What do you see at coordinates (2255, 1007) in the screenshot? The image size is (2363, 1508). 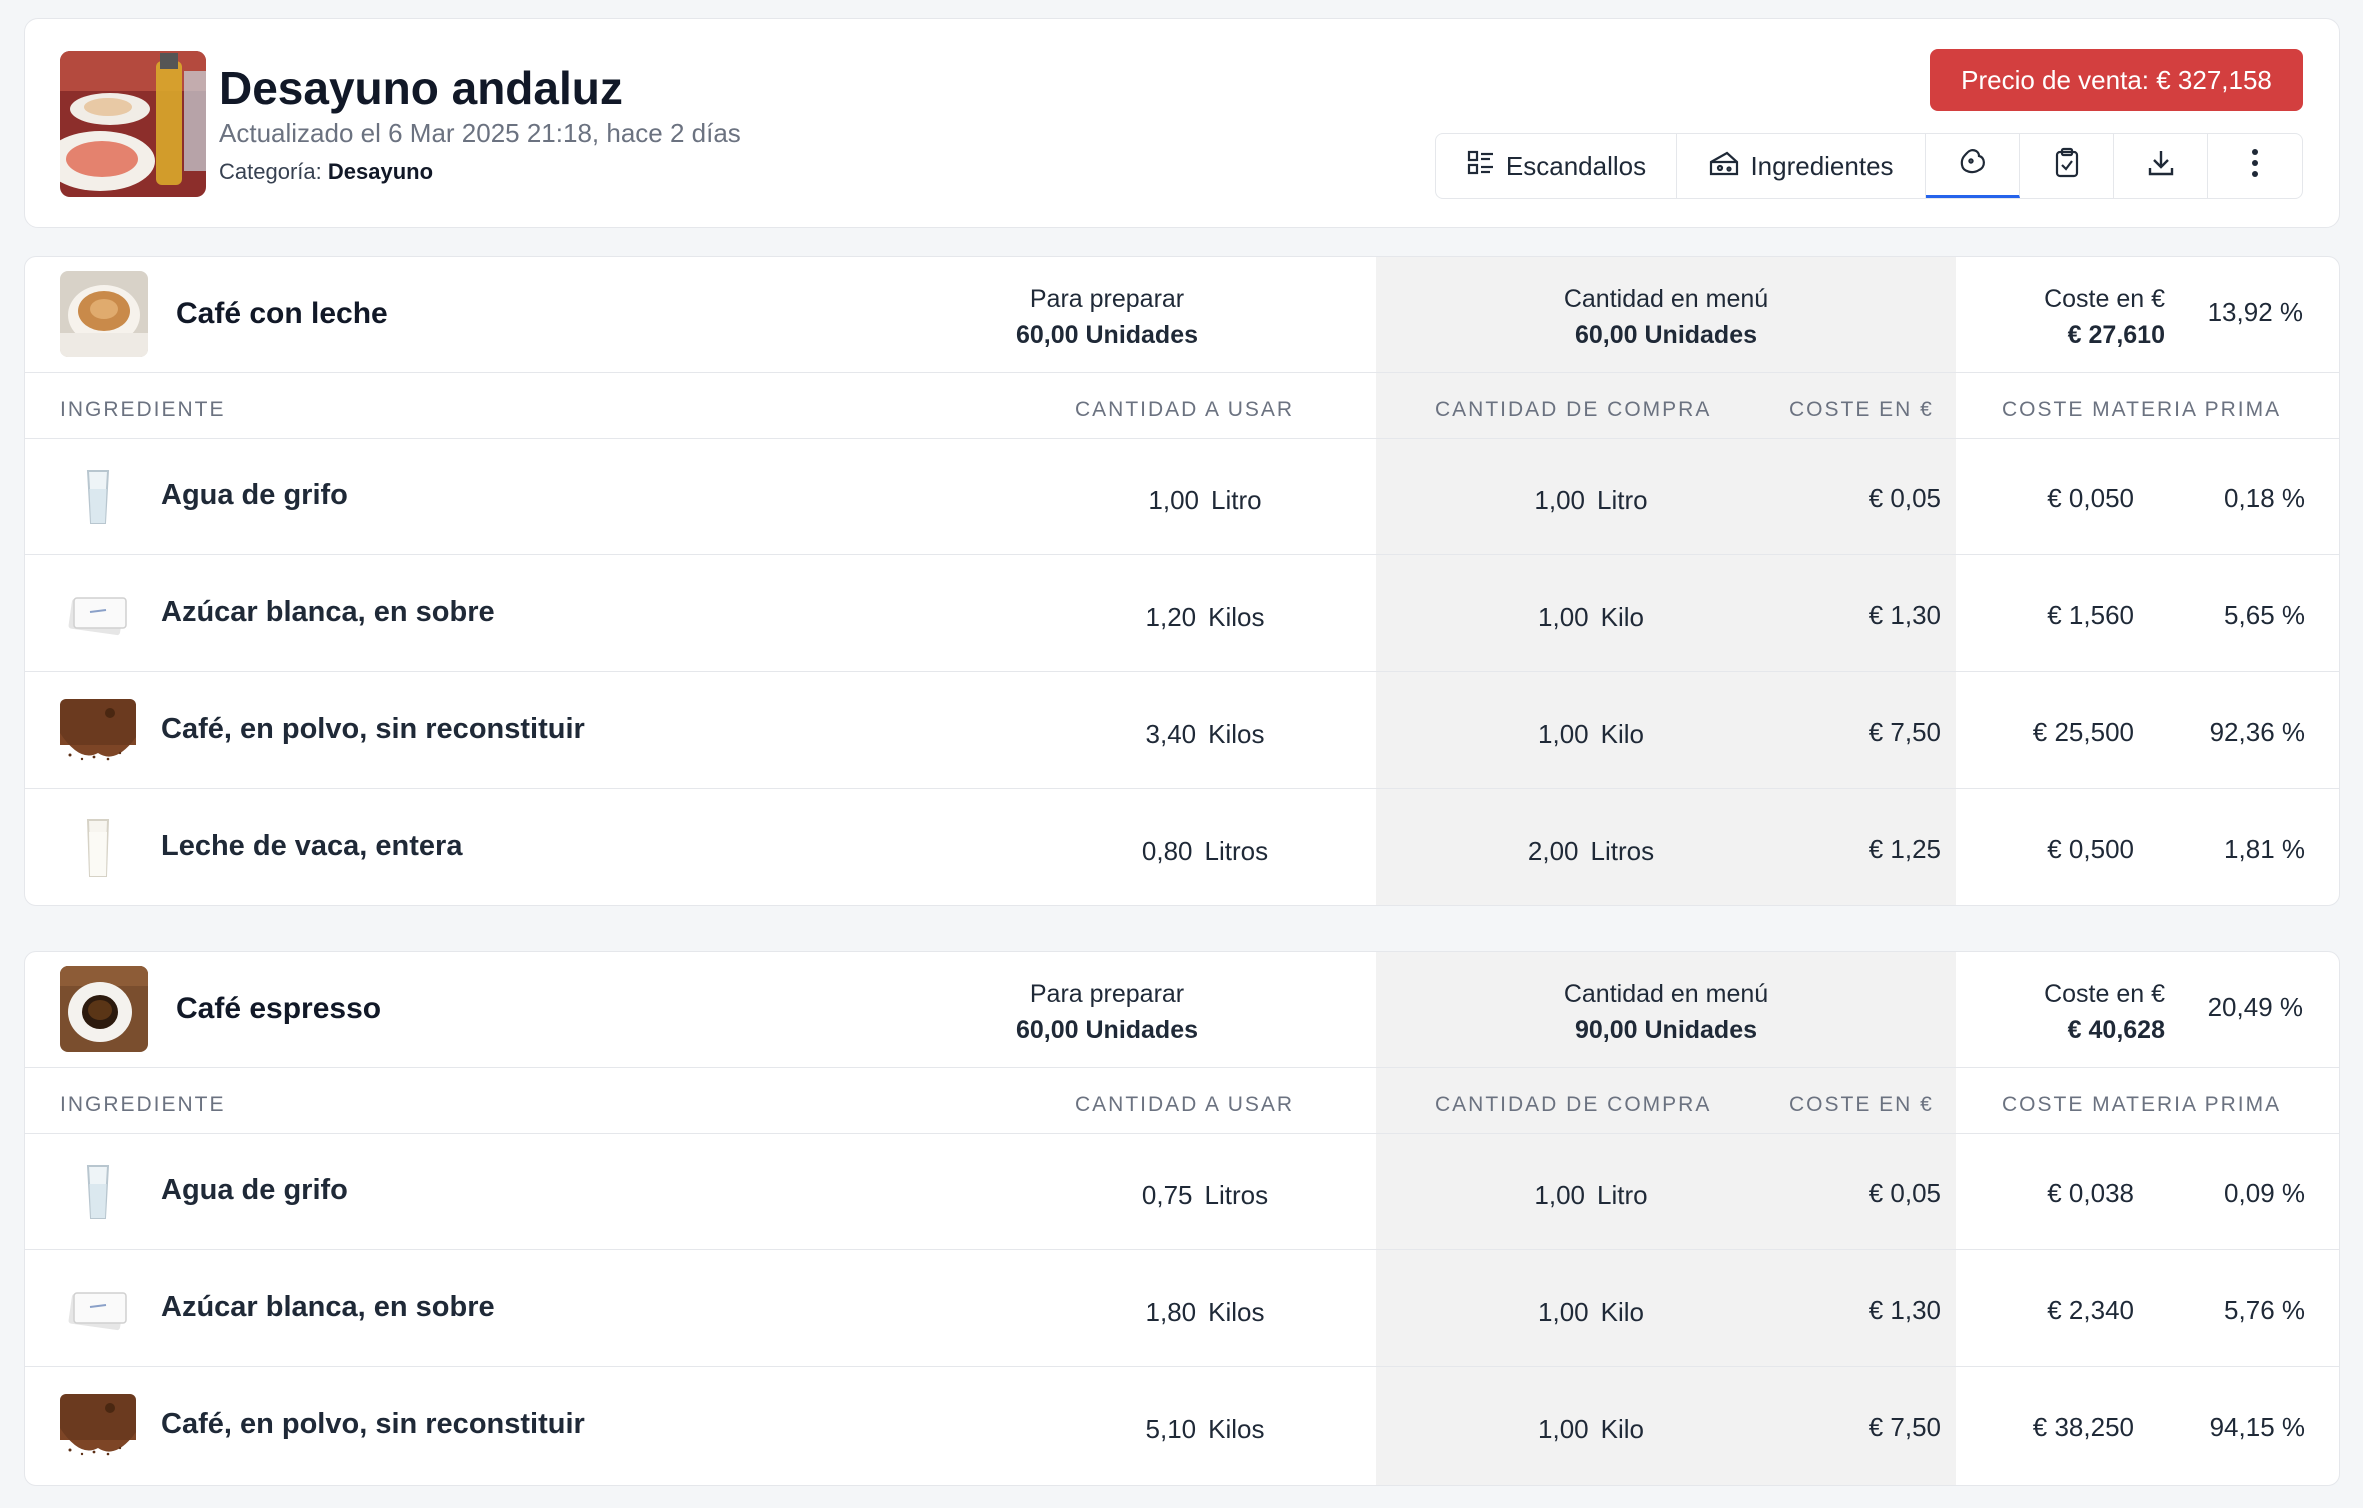 I see `recipe-percentage: 20,49 %` at bounding box center [2255, 1007].